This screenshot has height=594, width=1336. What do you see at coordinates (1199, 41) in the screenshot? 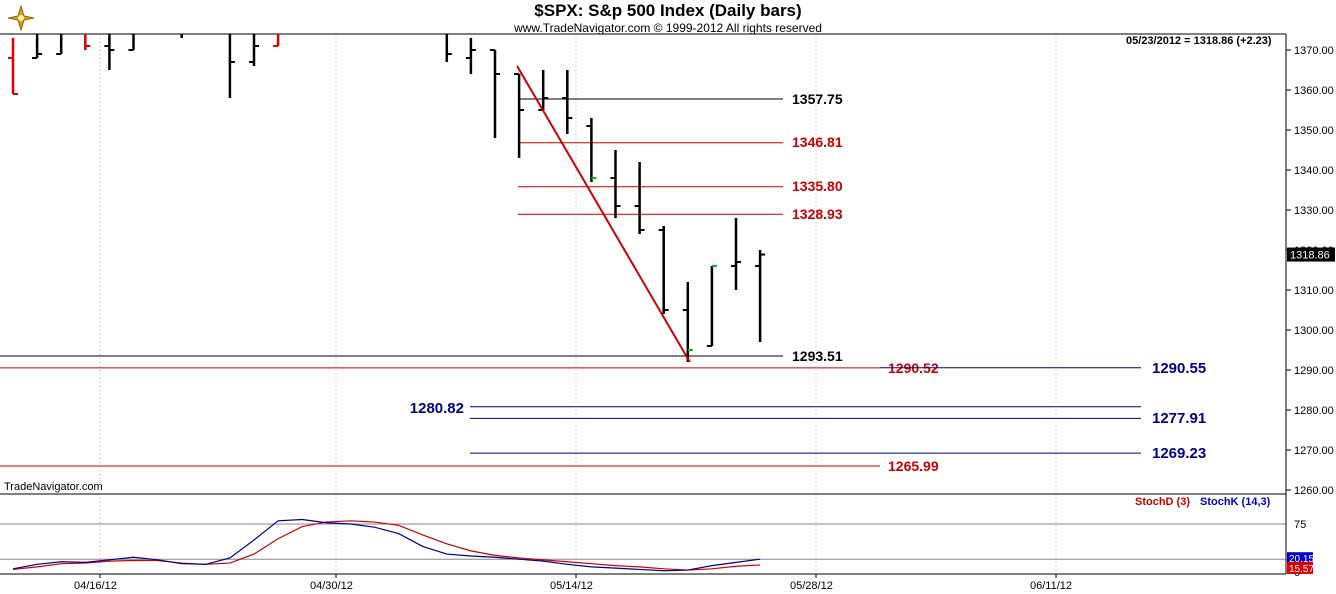
I see `last-price-readout: 05/23/2012 = 1318.86 (+2.23)` at bounding box center [1199, 41].